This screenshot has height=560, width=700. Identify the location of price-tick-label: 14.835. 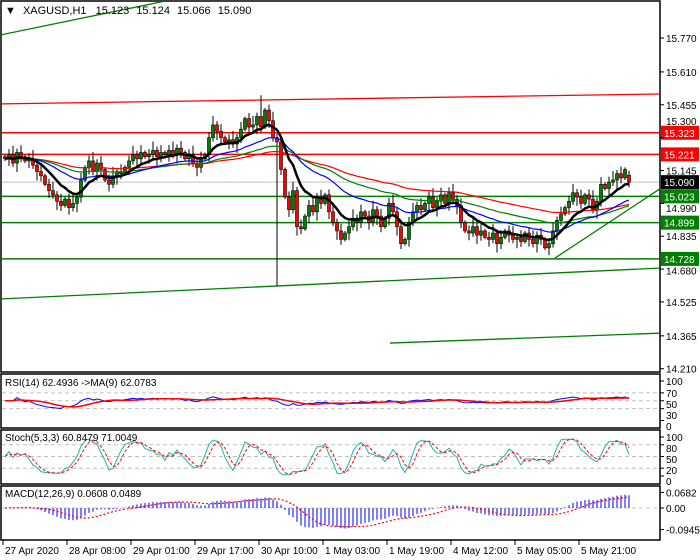
(681, 237).